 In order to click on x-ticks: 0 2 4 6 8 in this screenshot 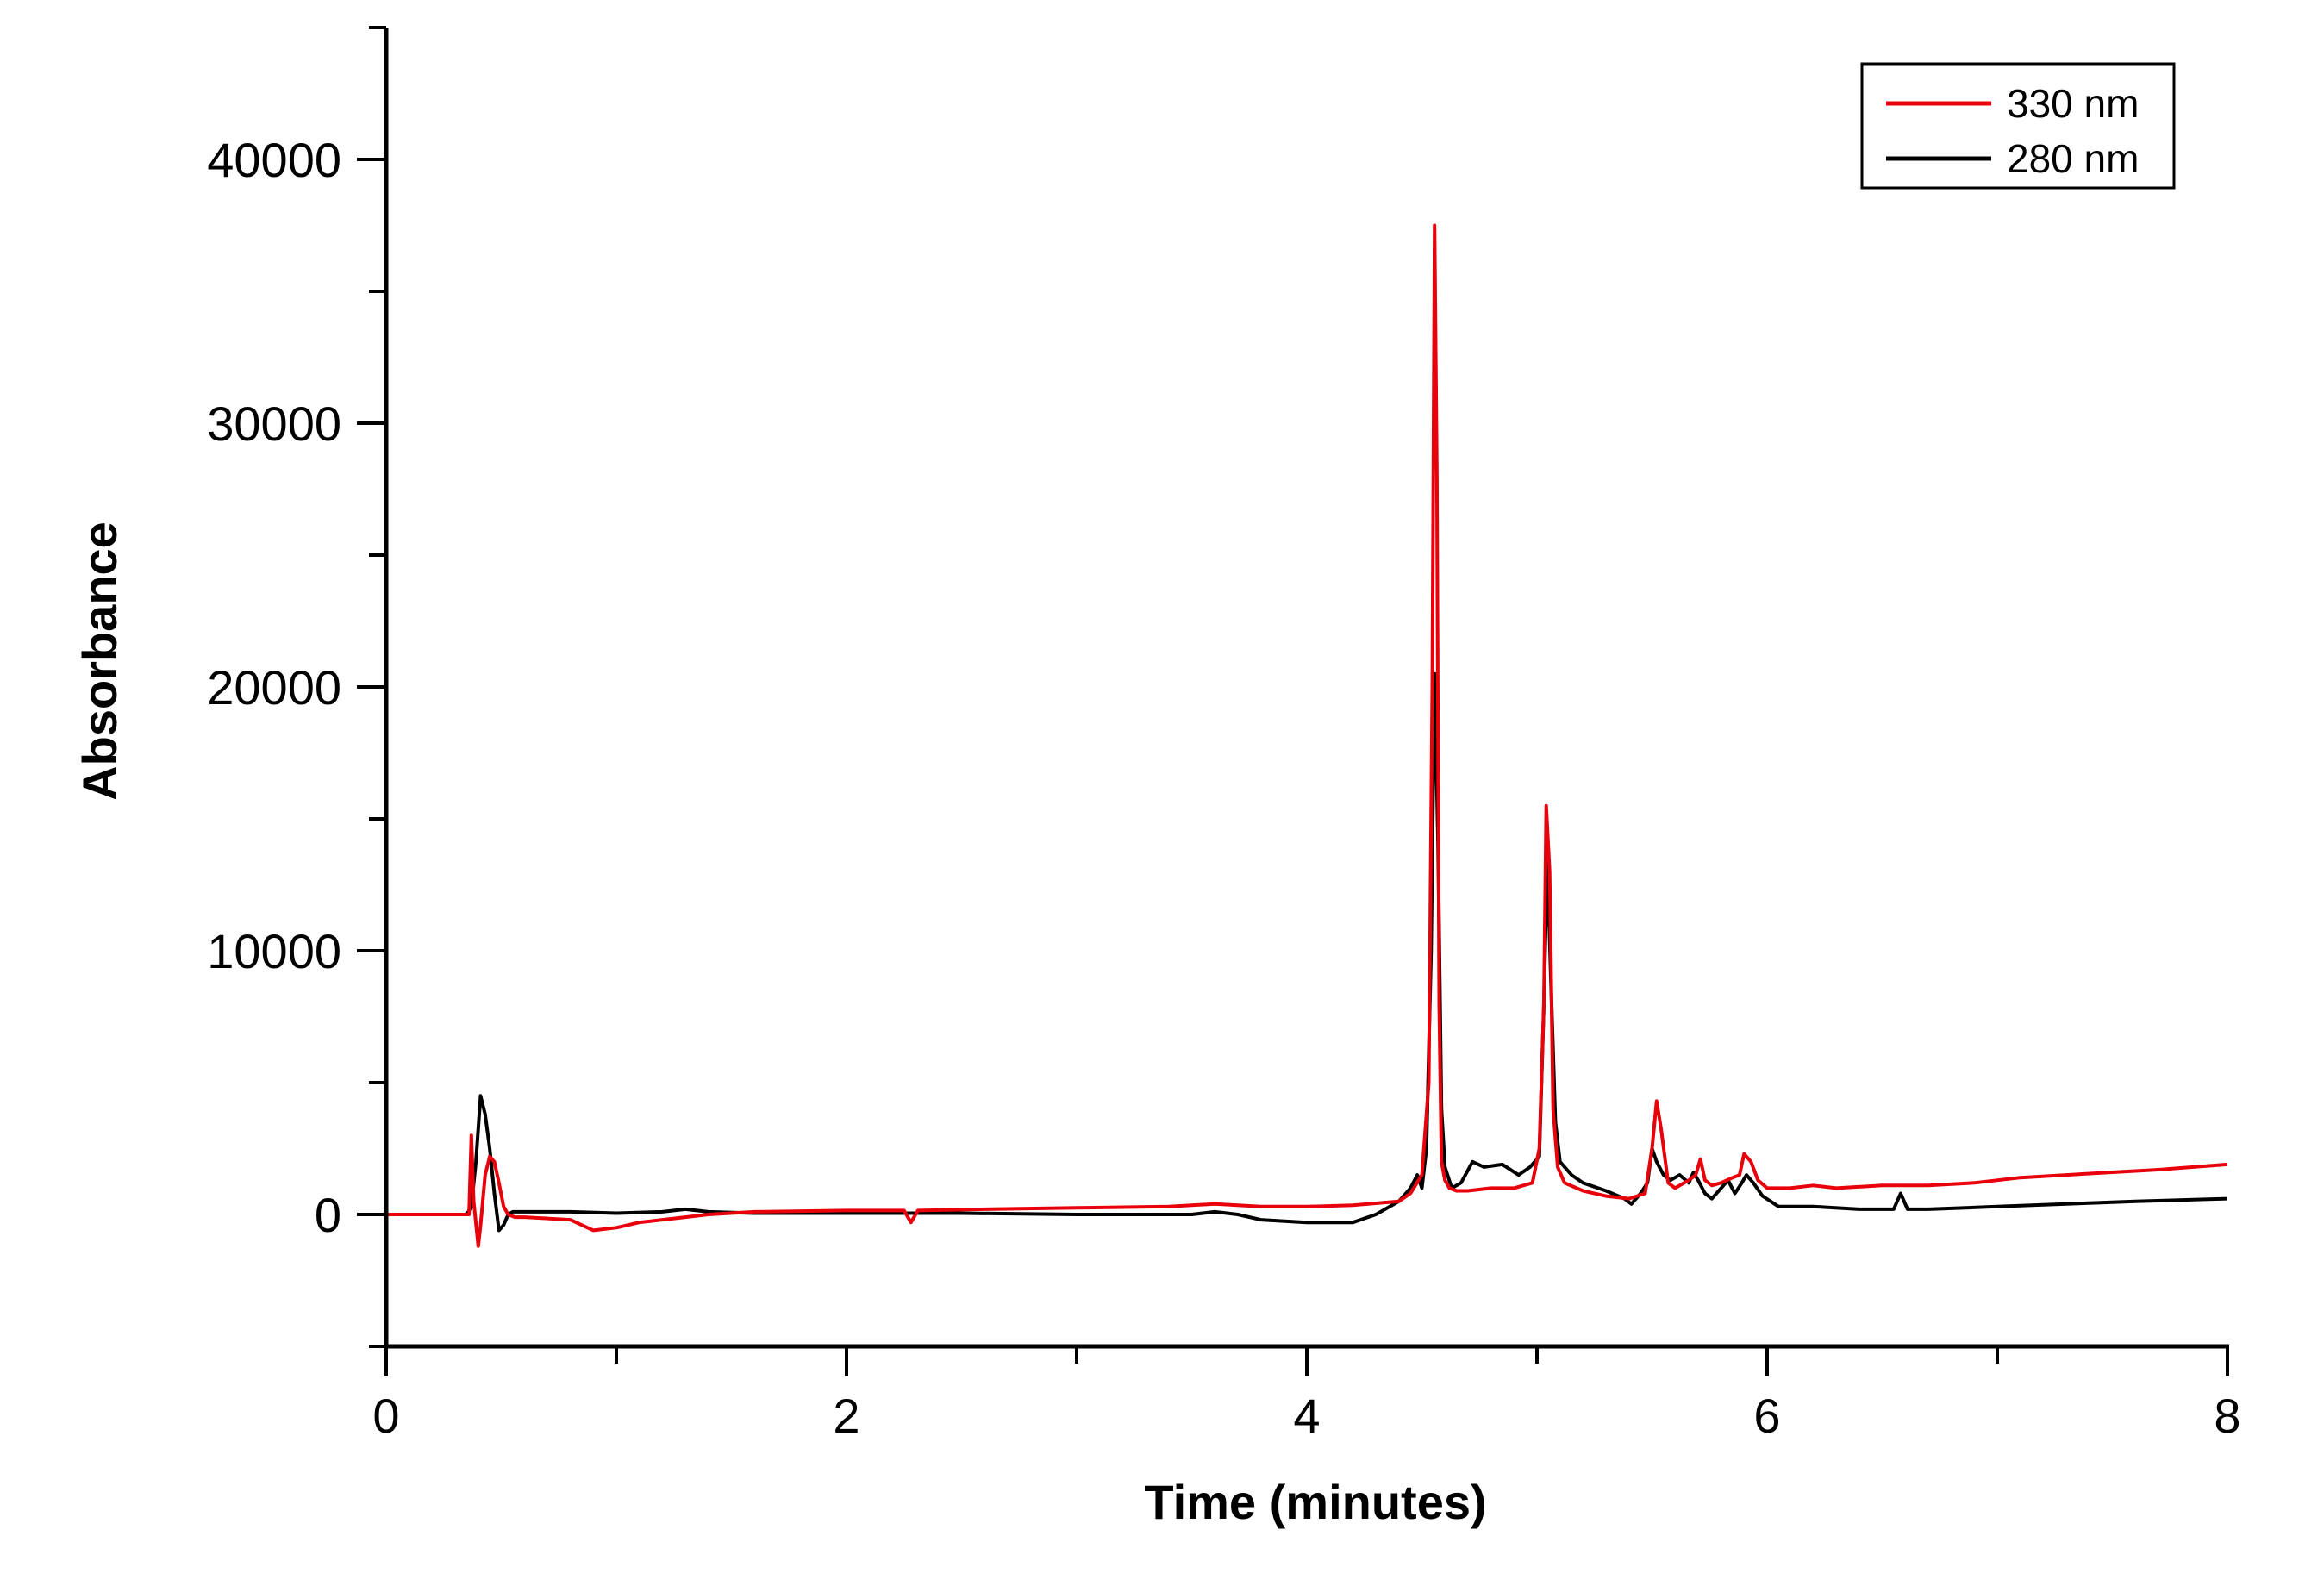, I will do `click(1306, 1394)`.